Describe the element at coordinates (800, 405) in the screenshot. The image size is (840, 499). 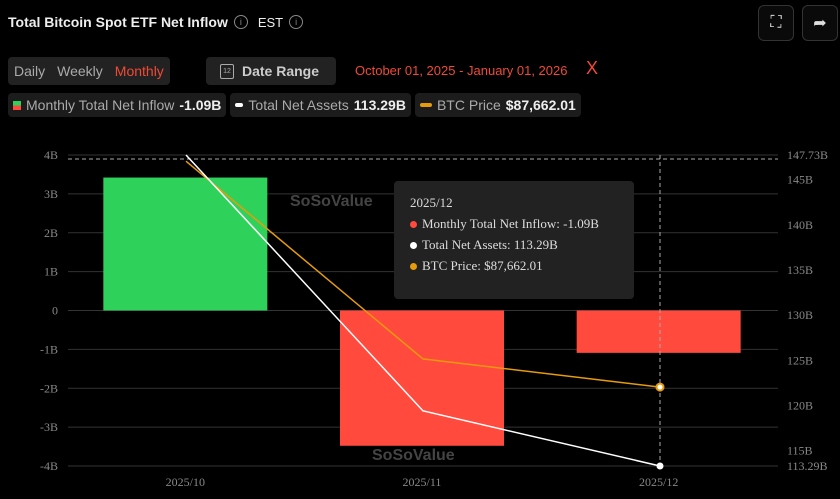
I see `right-tick-label: 120B` at that location.